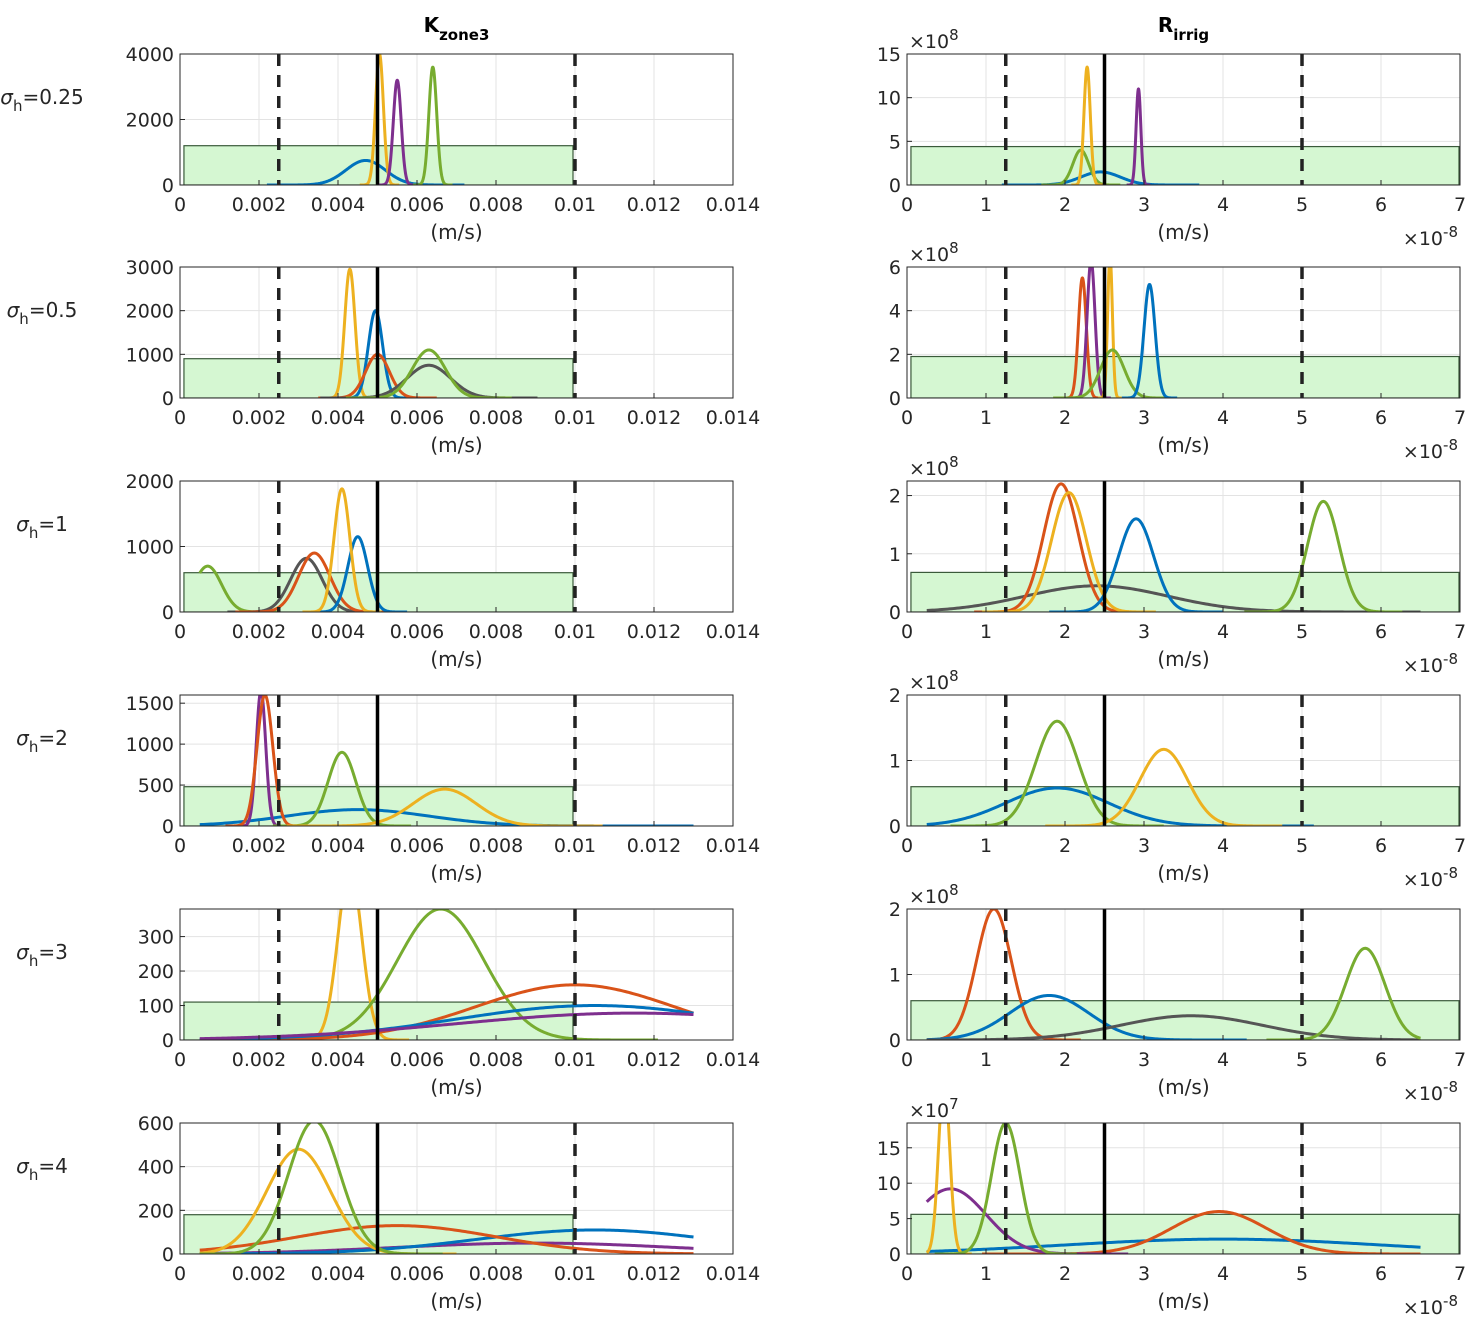  What do you see at coordinates (895, 268) in the screenshot?
I see `y-tick-label: 6` at bounding box center [895, 268].